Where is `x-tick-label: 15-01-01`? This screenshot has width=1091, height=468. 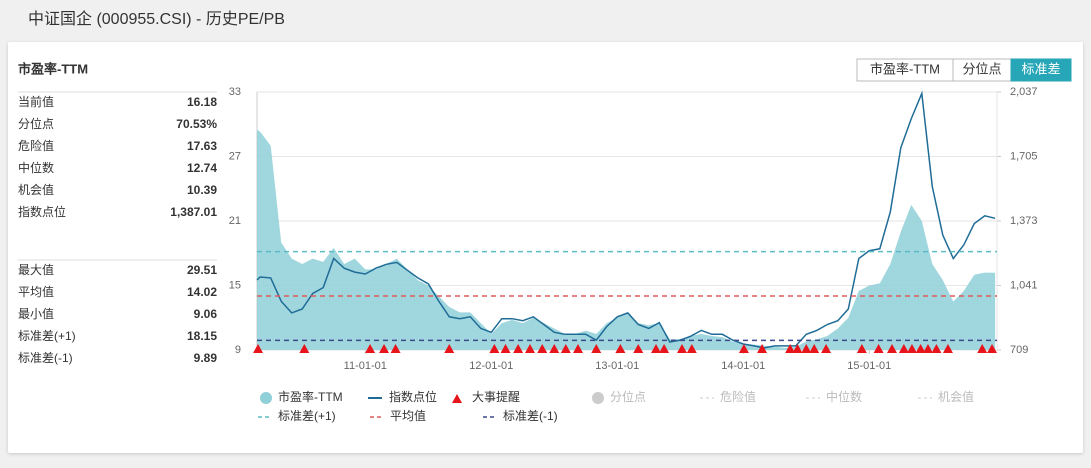 x-tick-label: 15-01-01 is located at coordinates (869, 366).